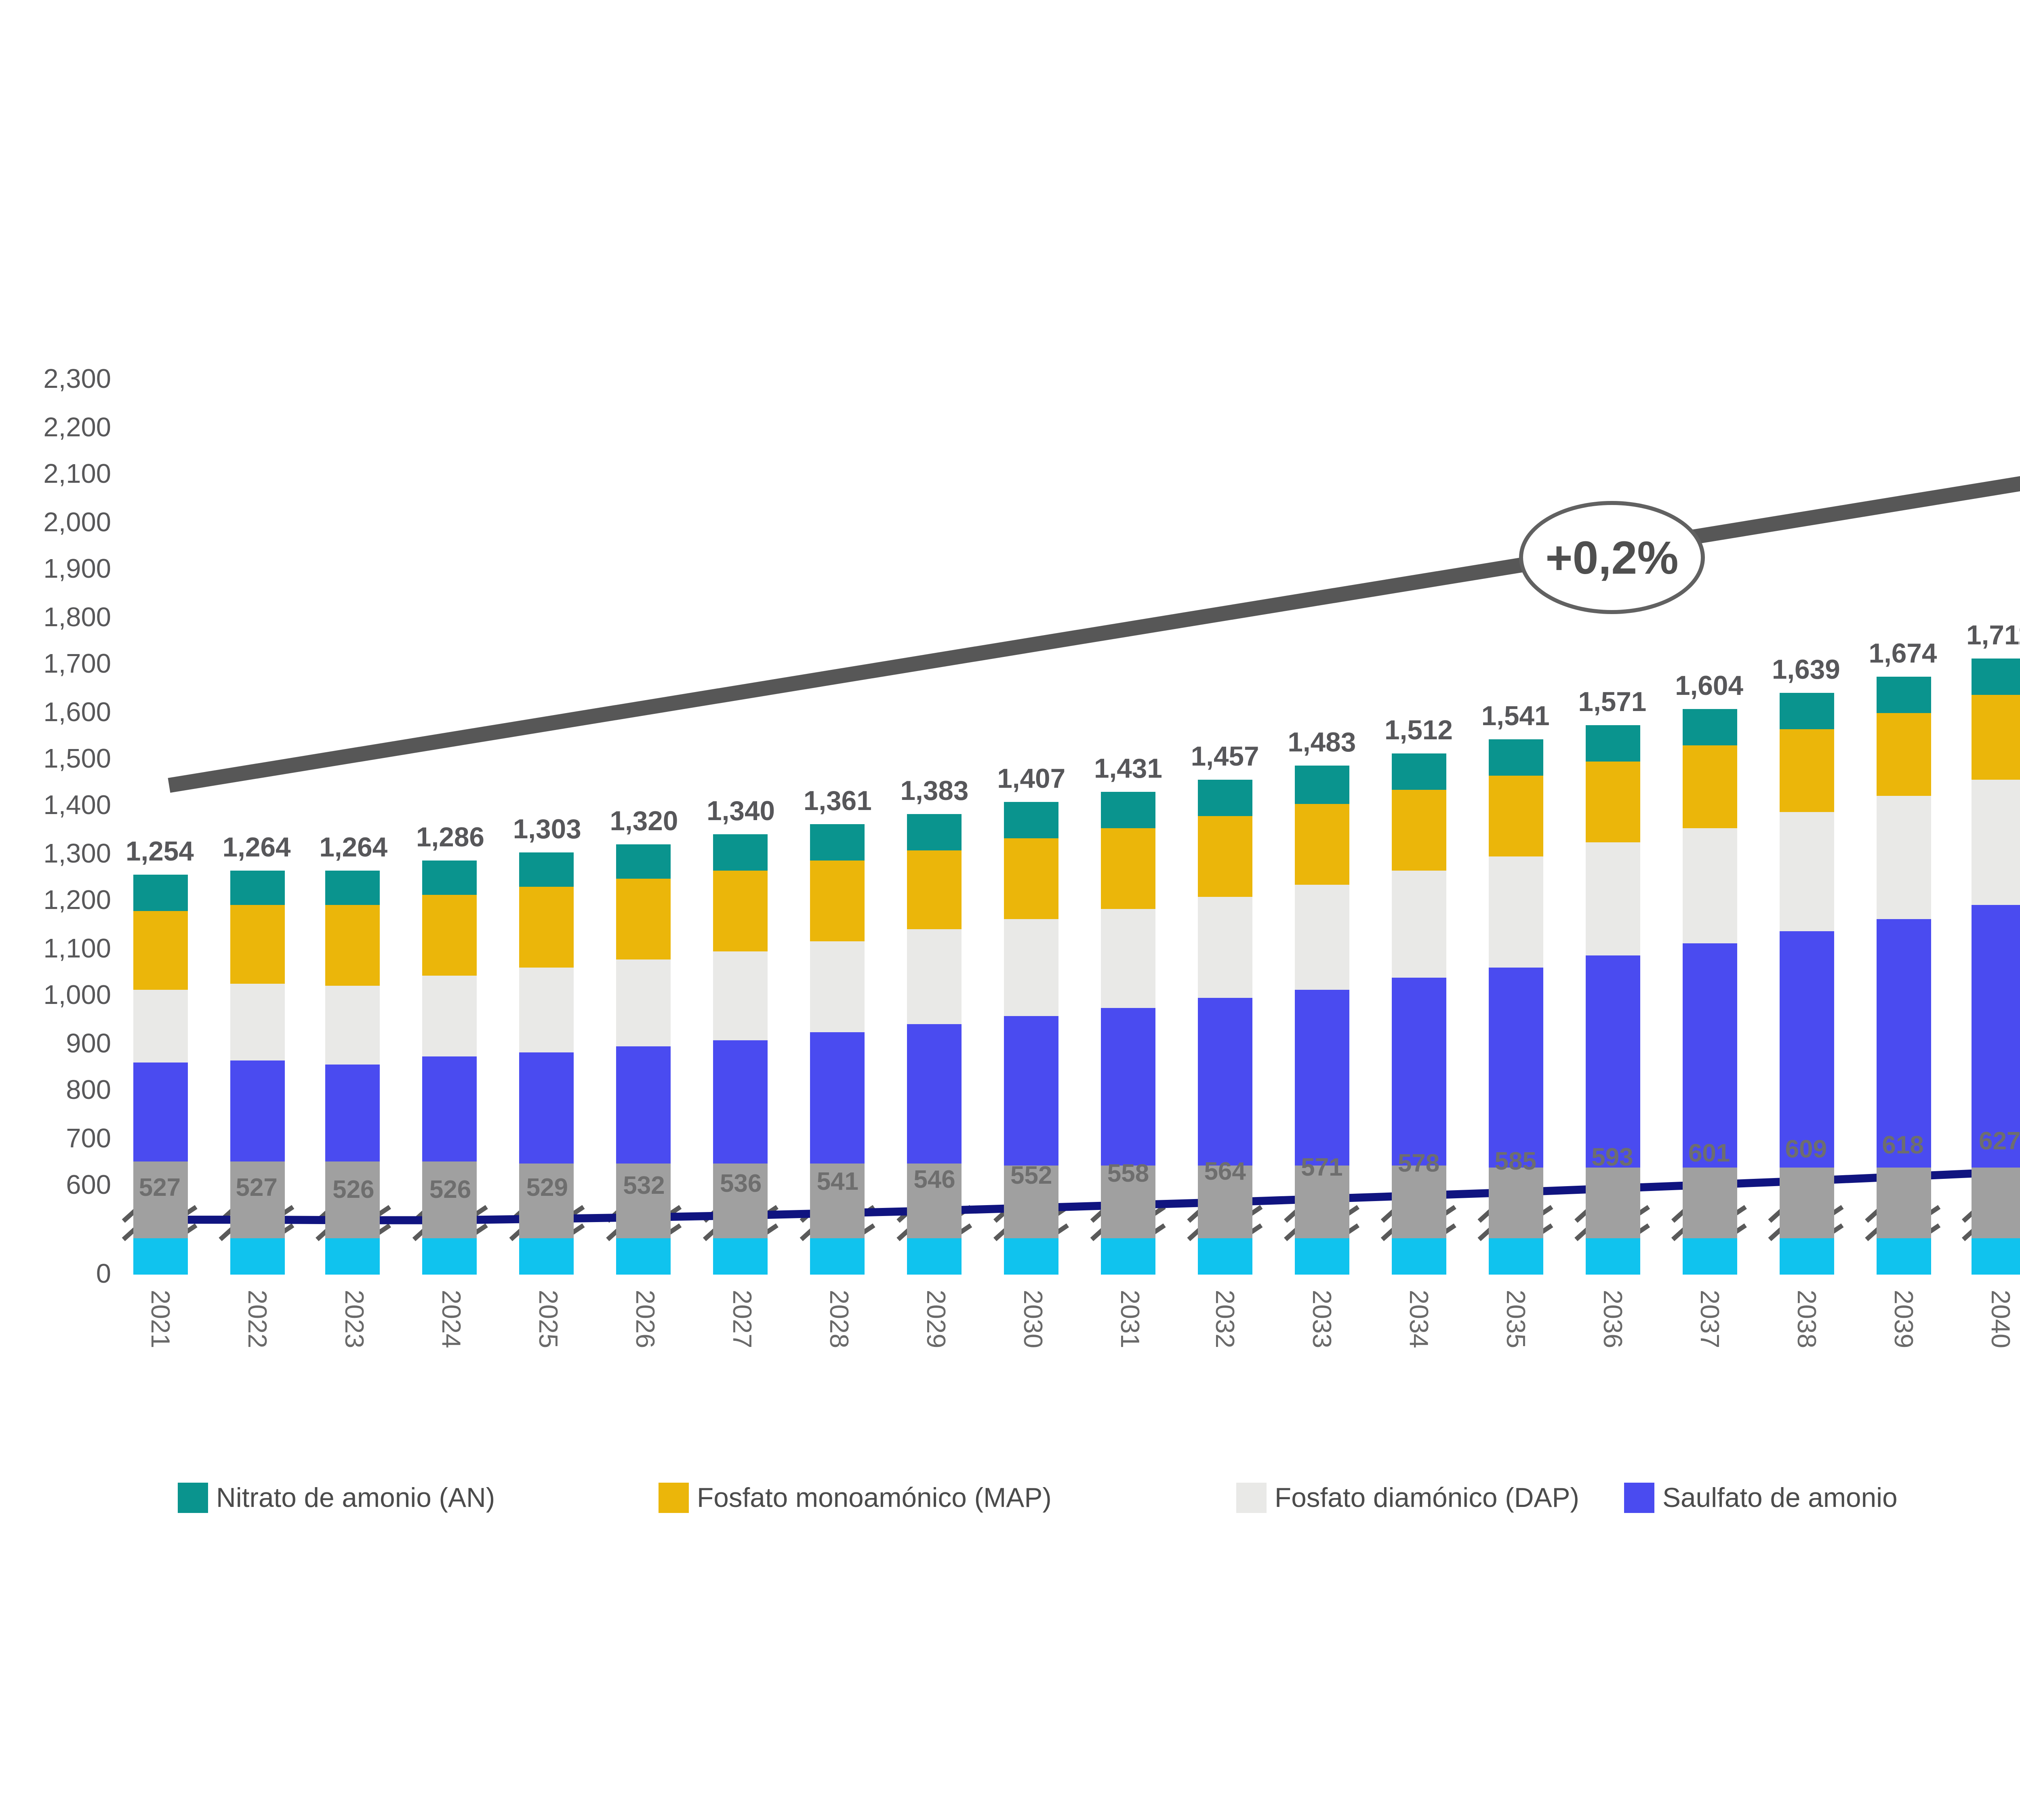  I want to click on nh3-value-label: 585, so click(1515, 1161).